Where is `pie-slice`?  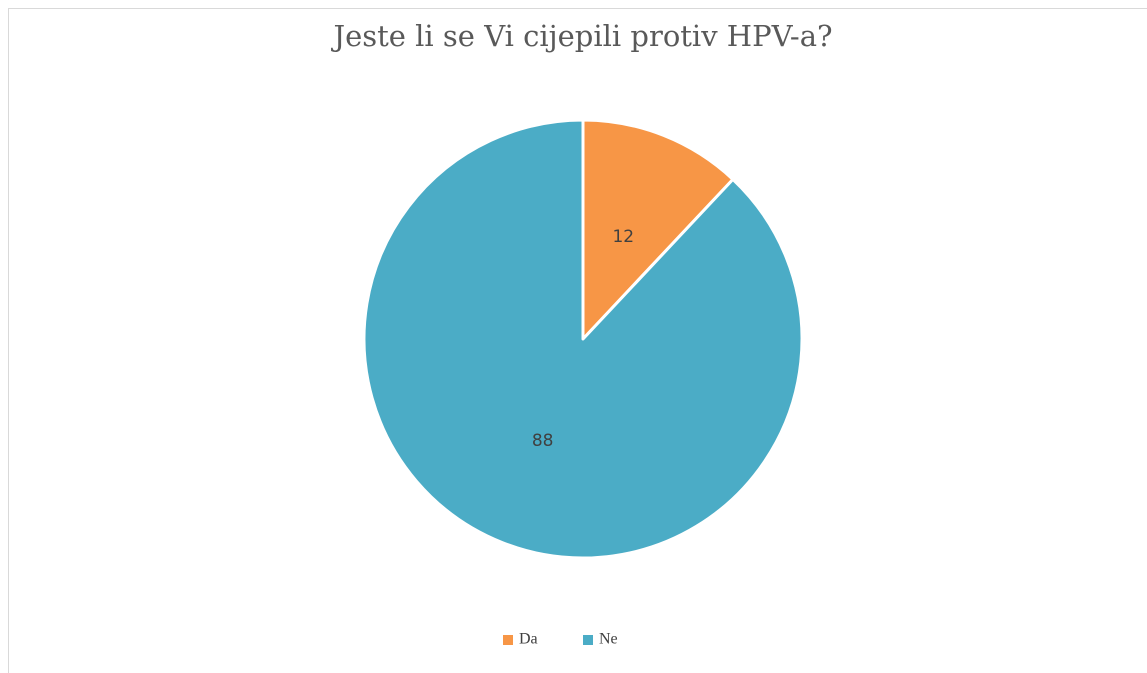
pie-slice is located at coordinates (658, 229).